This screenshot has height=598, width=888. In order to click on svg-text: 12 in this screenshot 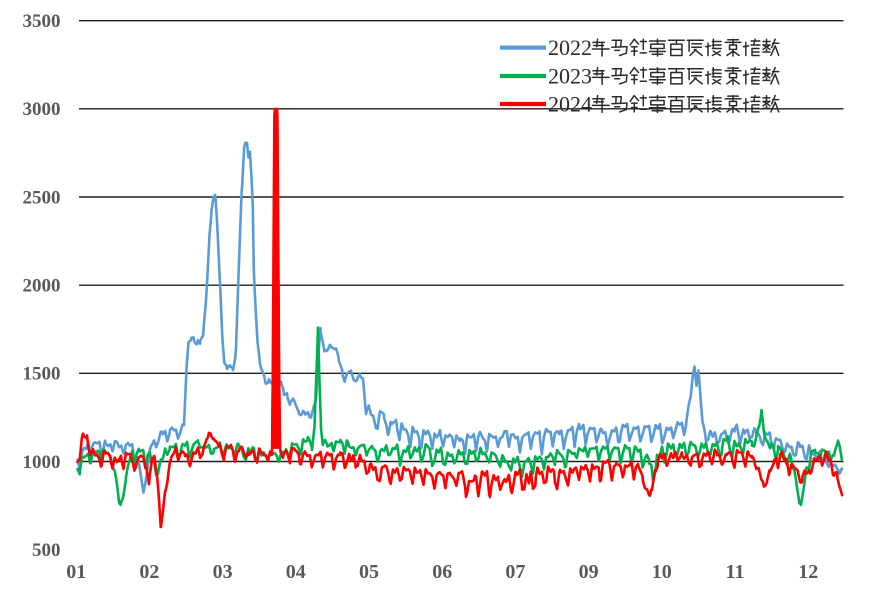, I will do `click(808, 572)`.